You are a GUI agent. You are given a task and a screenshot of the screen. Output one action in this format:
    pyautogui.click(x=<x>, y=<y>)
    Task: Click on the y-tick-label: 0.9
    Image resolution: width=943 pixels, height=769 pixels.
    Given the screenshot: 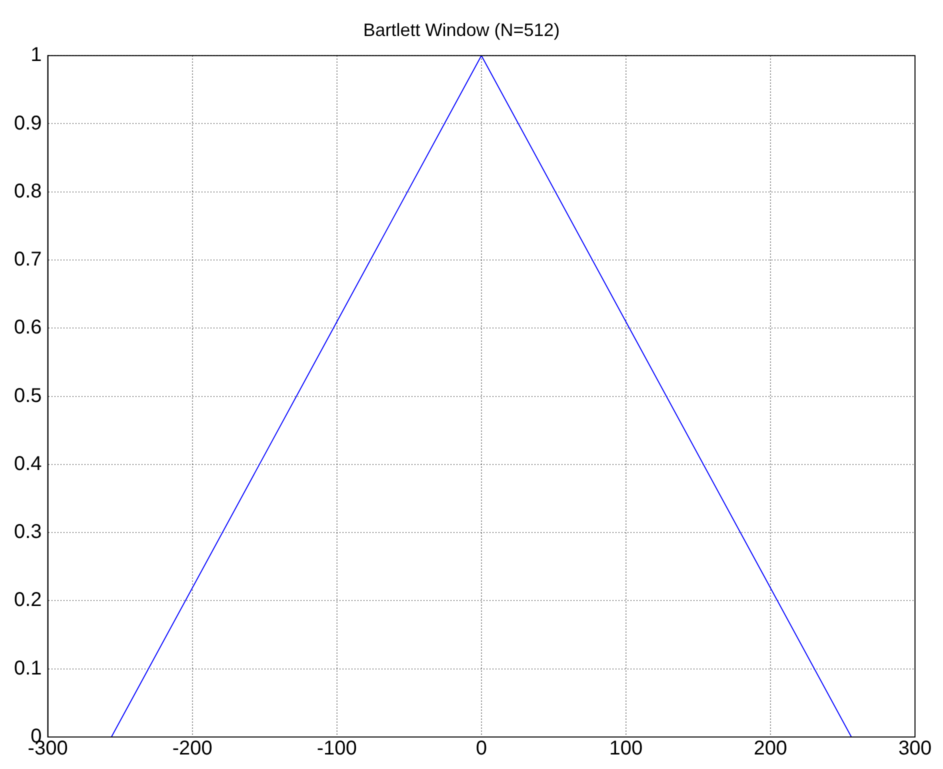 What is the action you would take?
    pyautogui.click(x=28, y=123)
    